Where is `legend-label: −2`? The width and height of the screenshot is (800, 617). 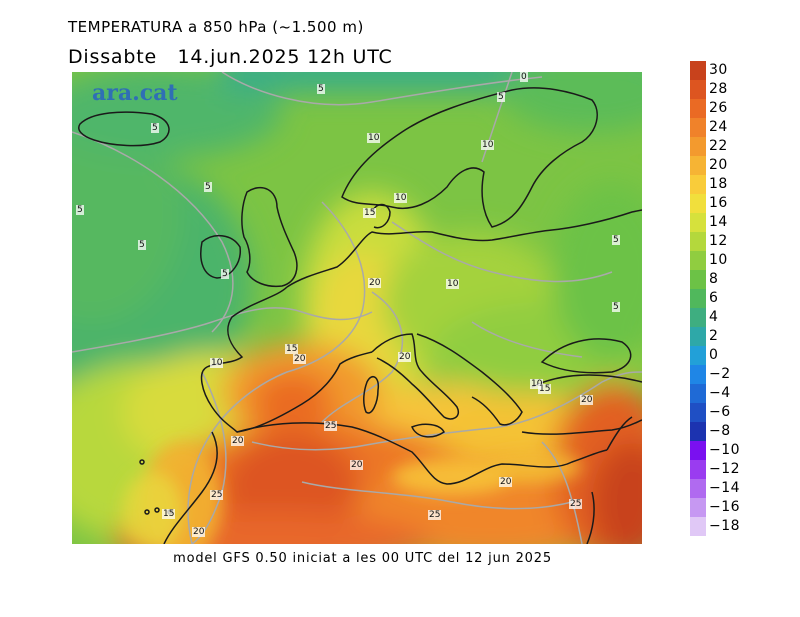
legend-label: −2 is located at coordinates (720, 374).